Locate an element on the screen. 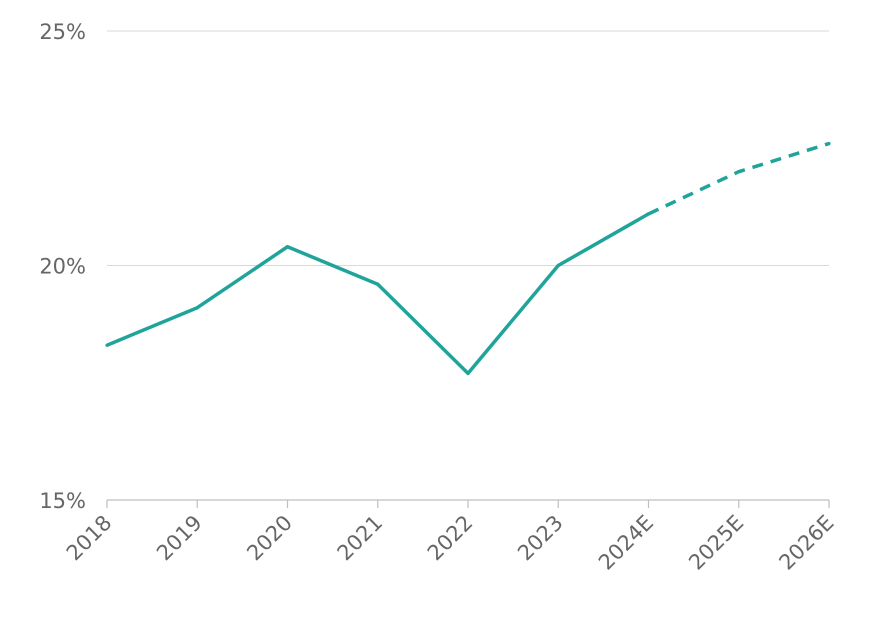 This screenshot has height=622, width=870. y-tick-label: 25% is located at coordinates (62, 32).